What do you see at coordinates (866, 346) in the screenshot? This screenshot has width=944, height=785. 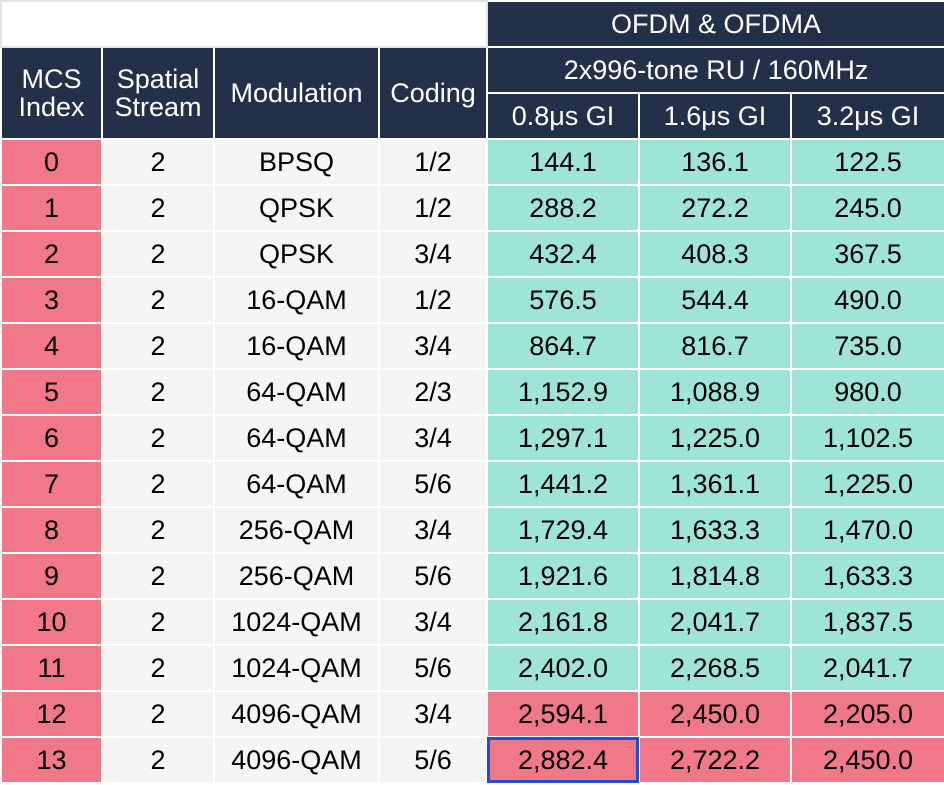 I see `data-rate-cell: 735.0` at bounding box center [866, 346].